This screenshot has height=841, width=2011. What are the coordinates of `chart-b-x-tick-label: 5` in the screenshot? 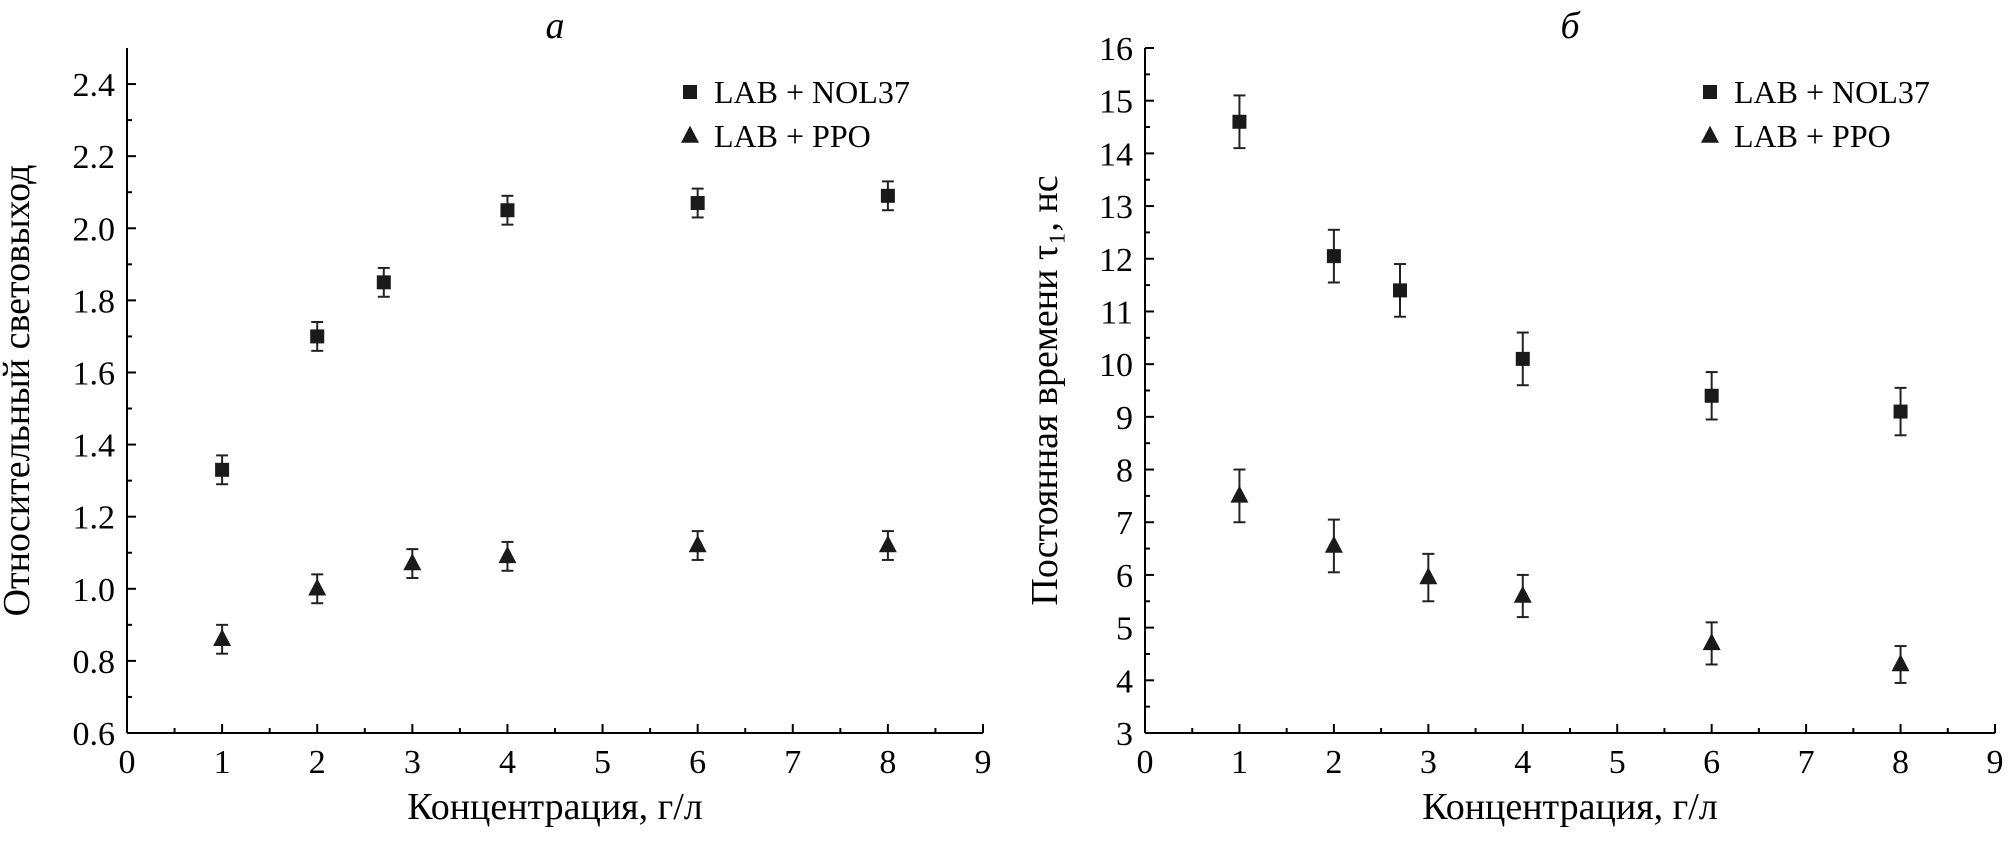 It's located at (1617, 762).